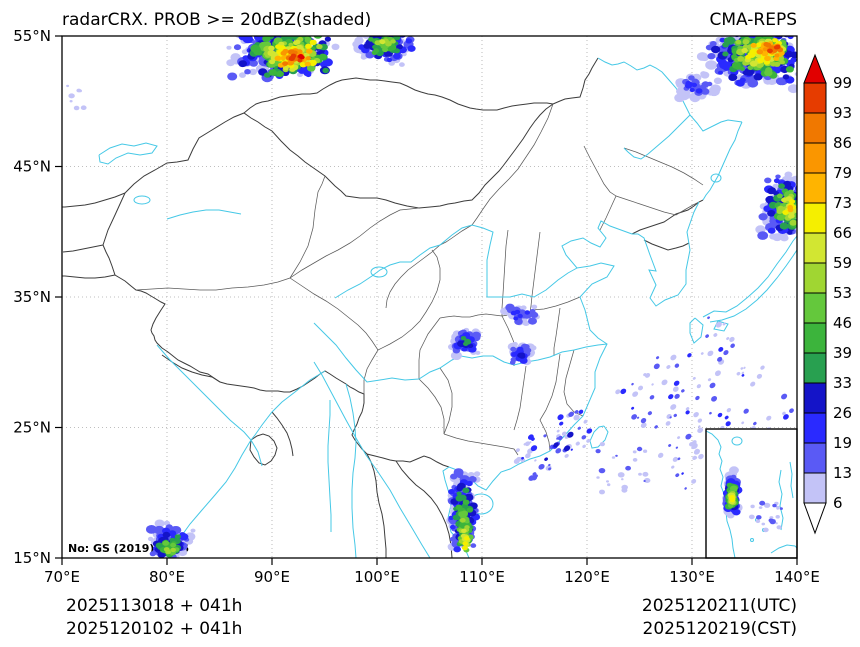 This screenshot has height=647, width=860. I want to click on colorbar-over-arrow, so click(815, 68).